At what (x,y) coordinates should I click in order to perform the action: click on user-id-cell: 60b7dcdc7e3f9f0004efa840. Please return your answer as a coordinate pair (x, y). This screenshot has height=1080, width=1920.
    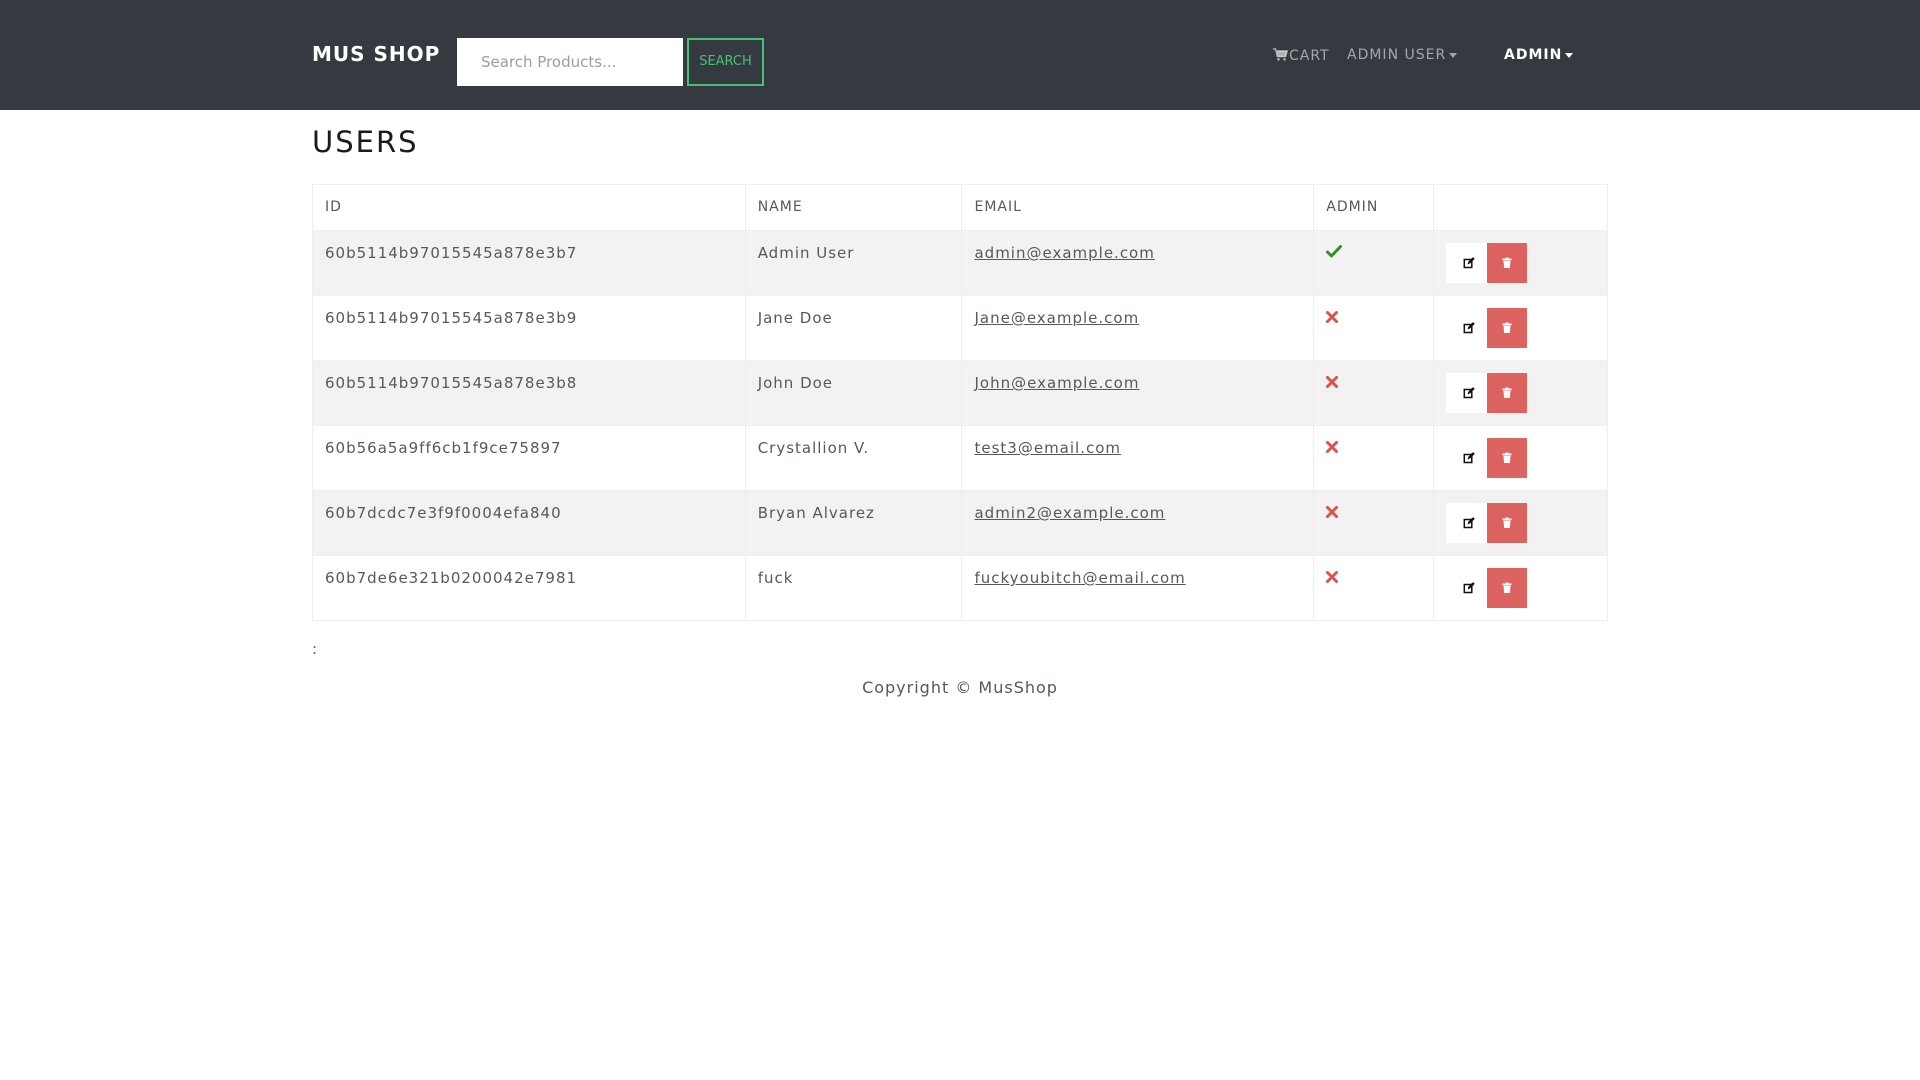
    Looking at the image, I should click on (529, 523).